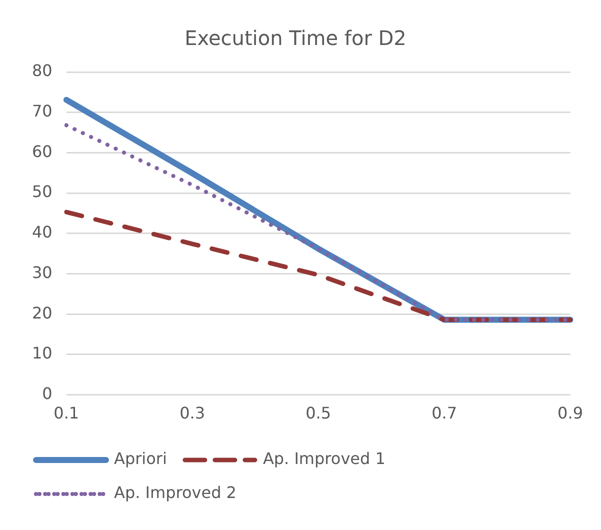 The width and height of the screenshot is (601, 530). Describe the element at coordinates (42, 70) in the screenshot. I see `y-tick-label: 80` at that location.